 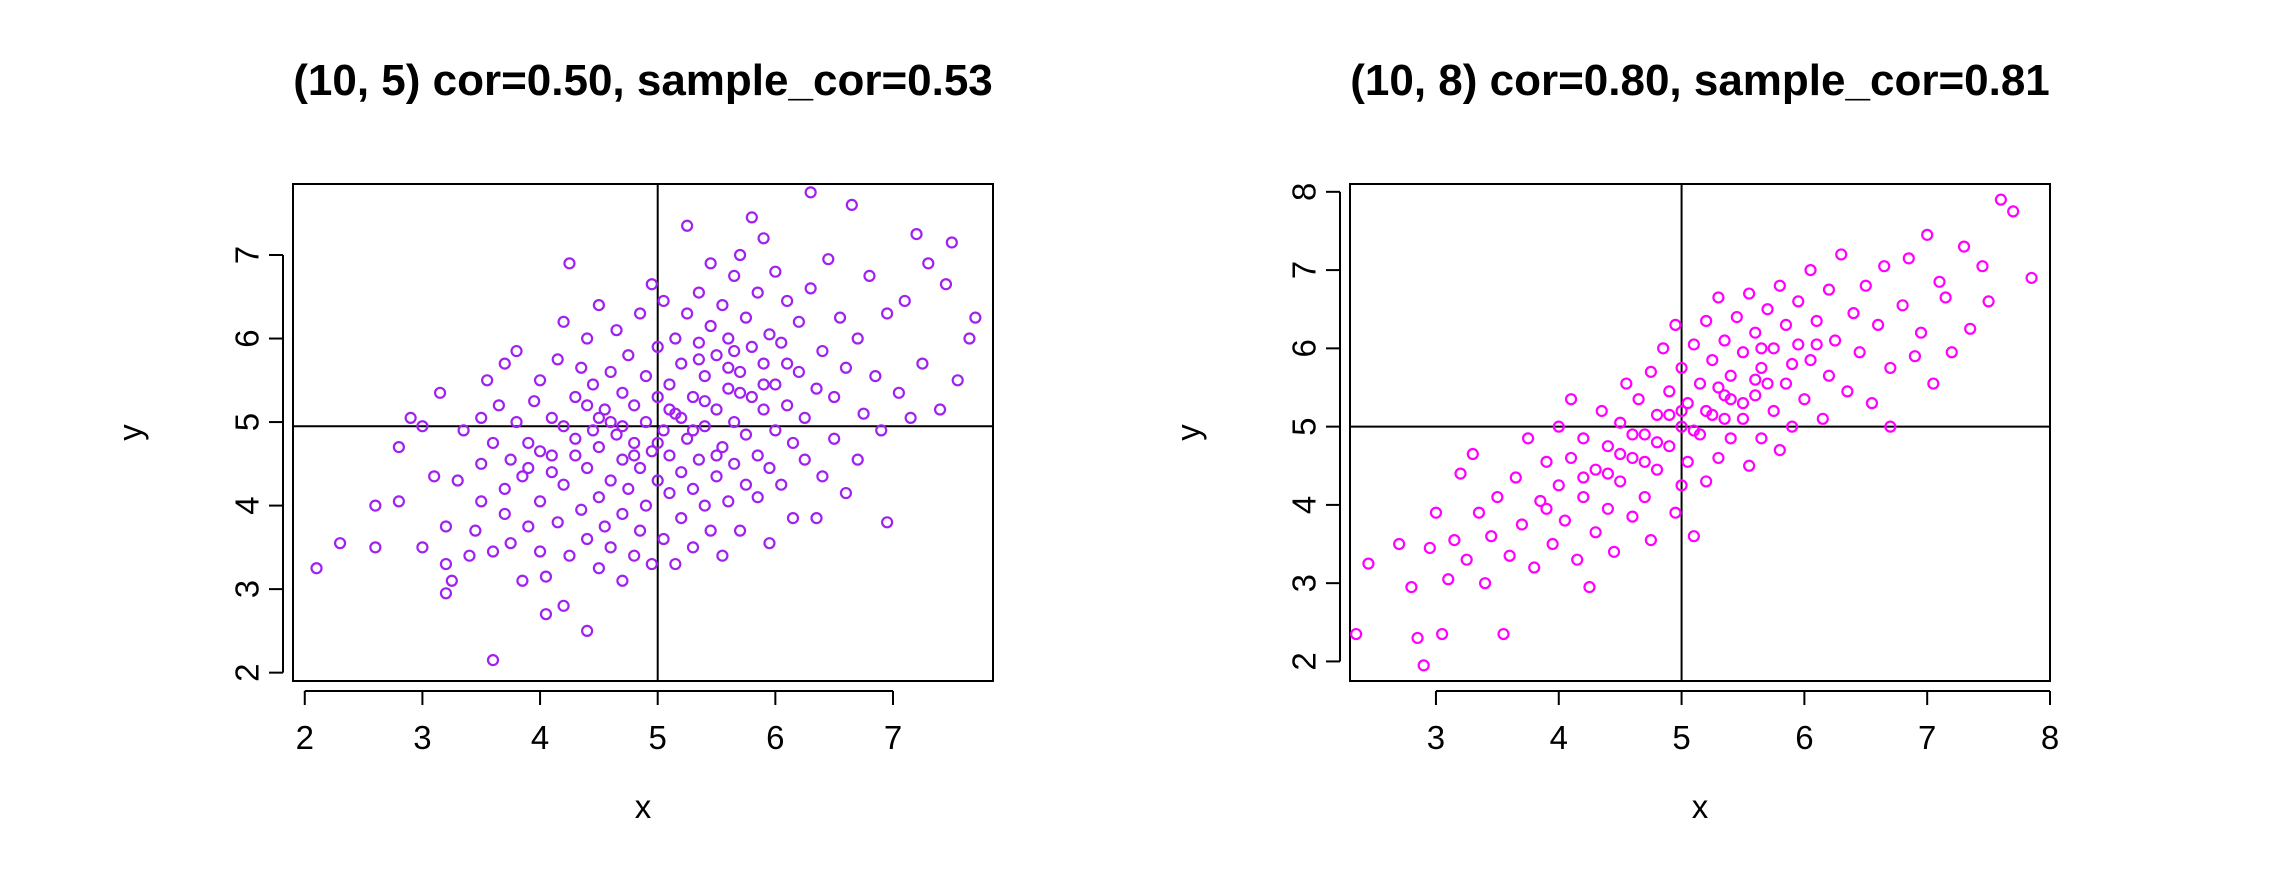 What do you see at coordinates (247, 672) in the screenshot?
I see `y-tick-label: 2` at bounding box center [247, 672].